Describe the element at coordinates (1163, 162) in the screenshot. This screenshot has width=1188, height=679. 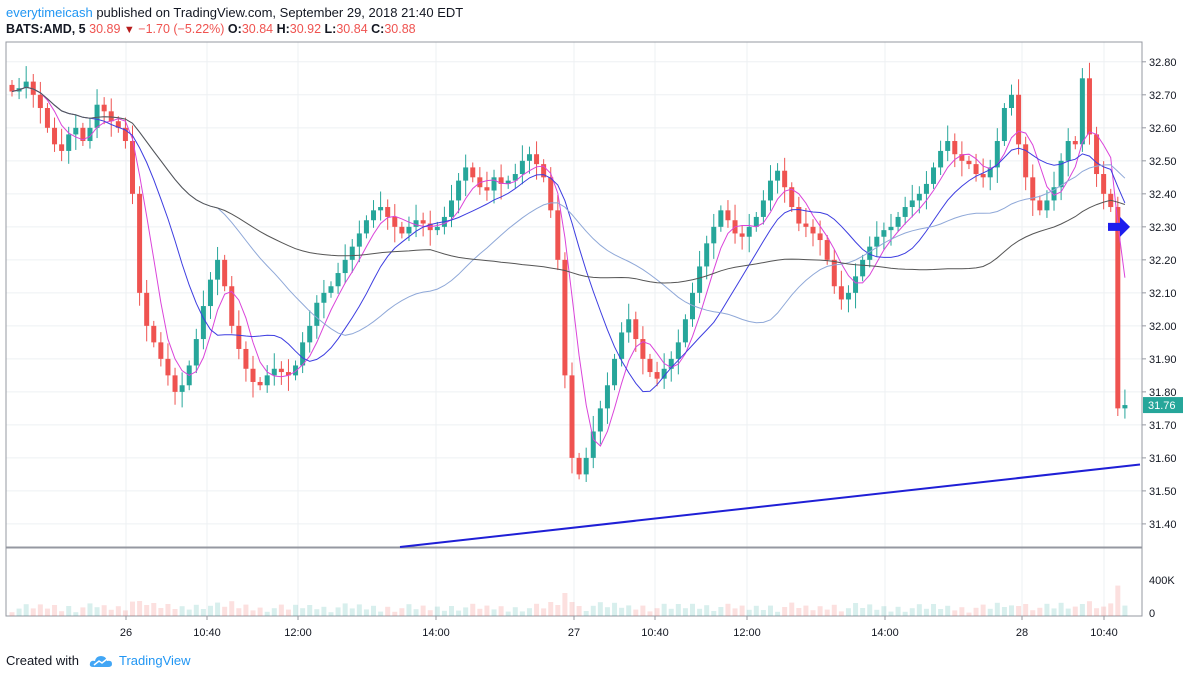
I see `price-tick-label: 32.50` at that location.